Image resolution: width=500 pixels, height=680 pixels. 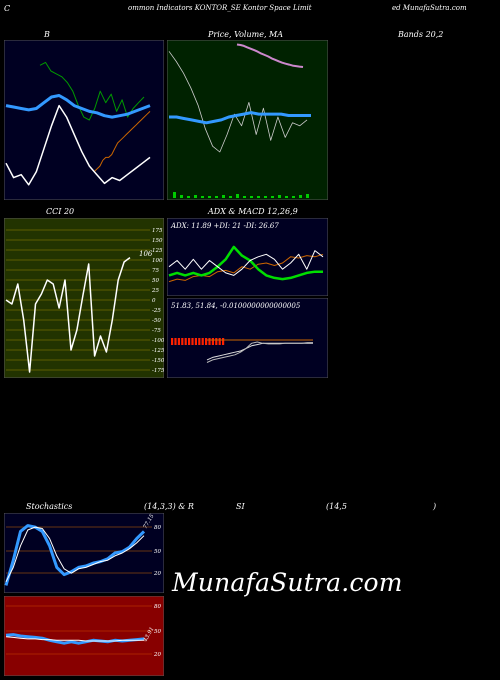 I want to click on adx-white-line, so click(x=246, y=263).